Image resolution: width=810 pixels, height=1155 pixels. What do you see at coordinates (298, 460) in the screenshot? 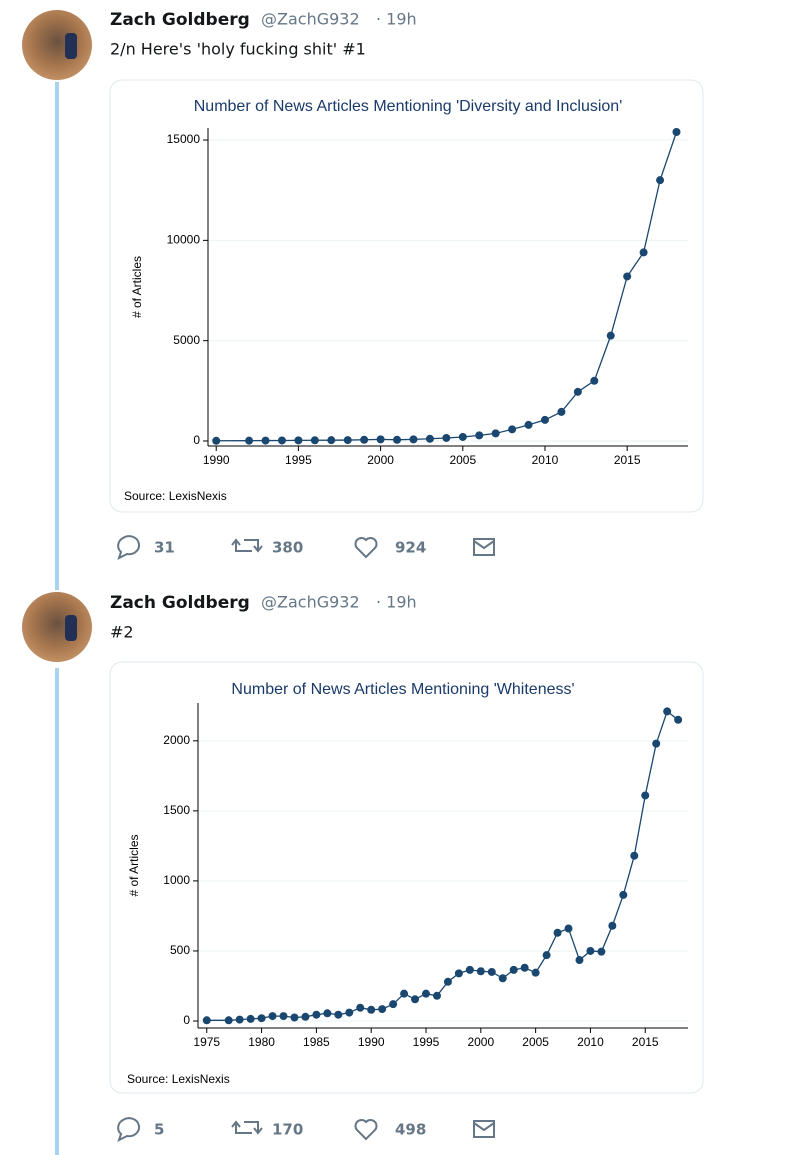
I see `x-tick-label: 1995` at bounding box center [298, 460].